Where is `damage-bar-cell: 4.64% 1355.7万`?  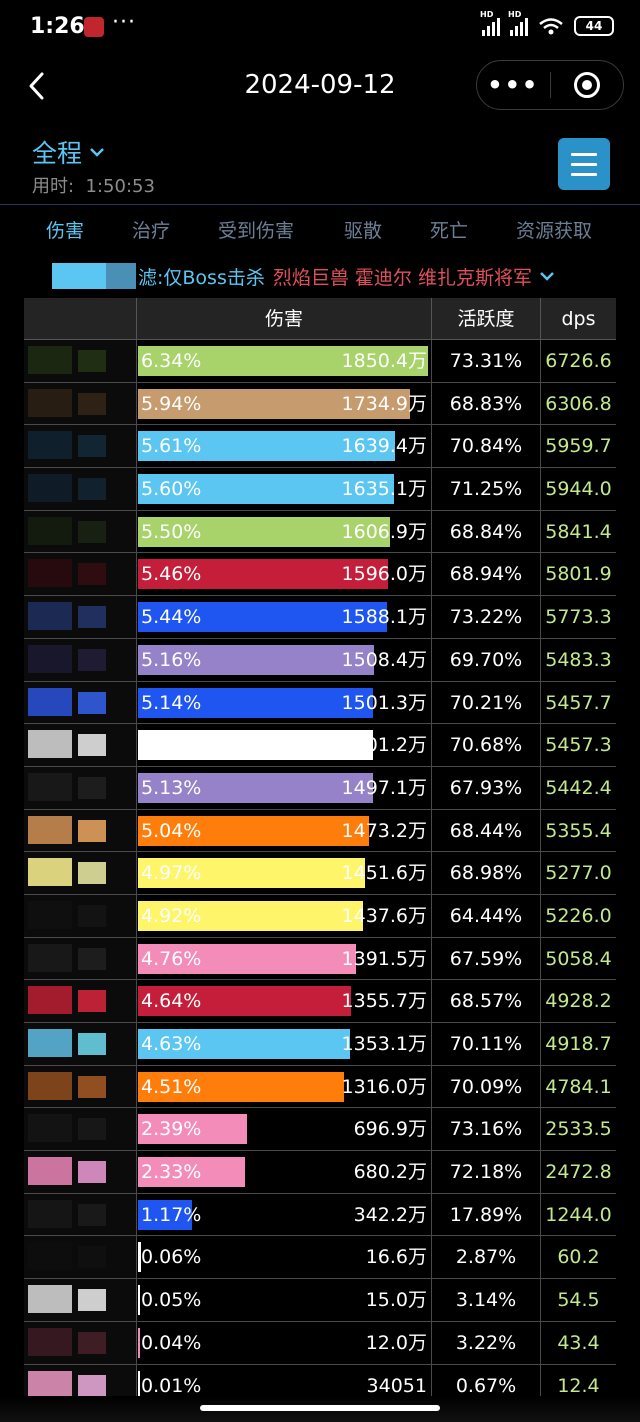 damage-bar-cell: 4.64% 1355.7万 is located at coordinates (284, 1001).